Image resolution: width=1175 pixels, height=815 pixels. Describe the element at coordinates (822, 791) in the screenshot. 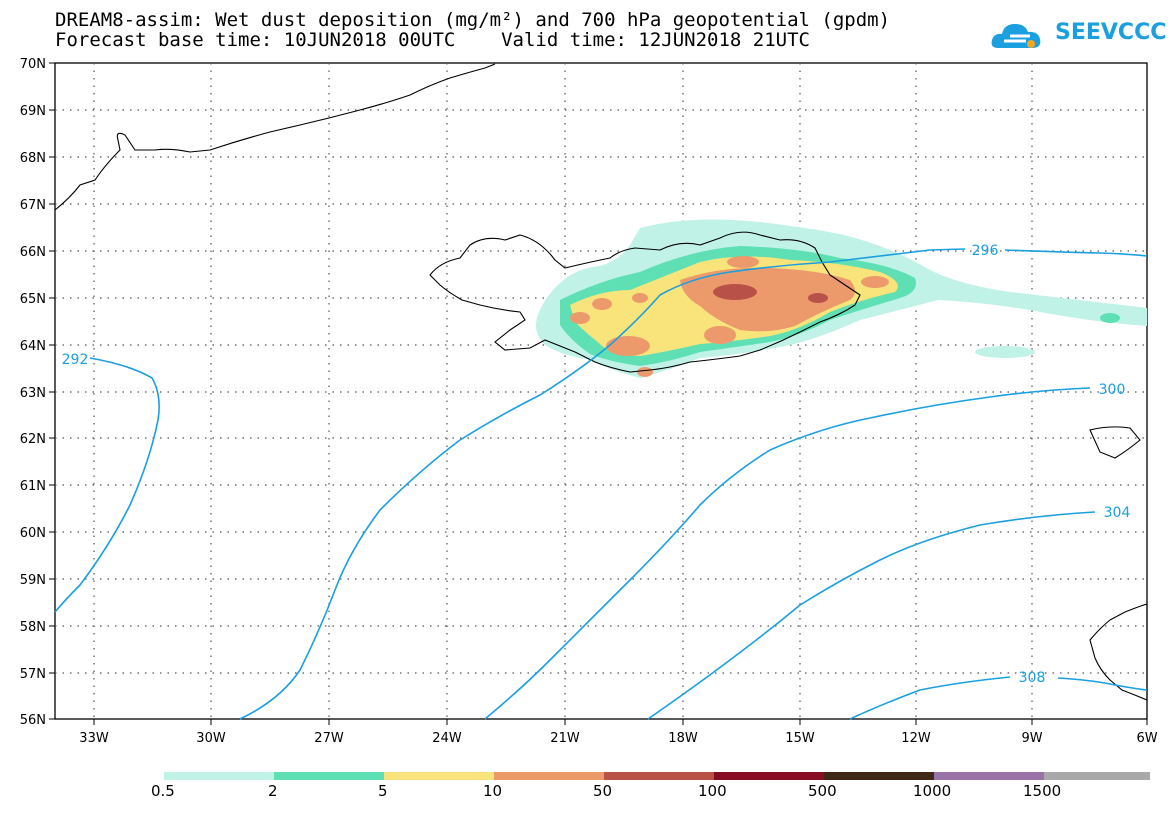

I see `colorbar-label: 500` at that location.